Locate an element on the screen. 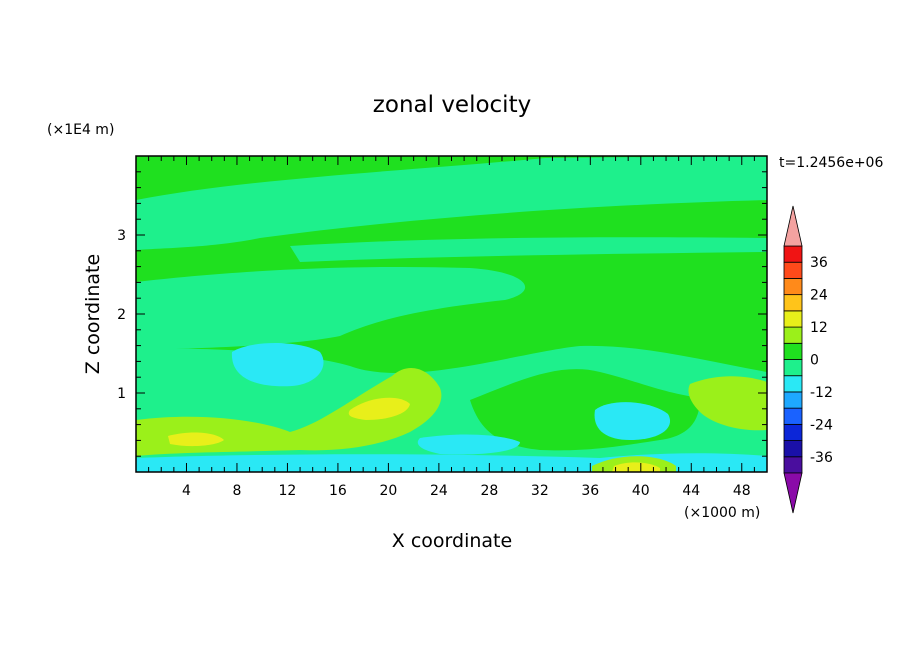 The image size is (904, 654). x-tick-label: 12 is located at coordinates (288, 491).